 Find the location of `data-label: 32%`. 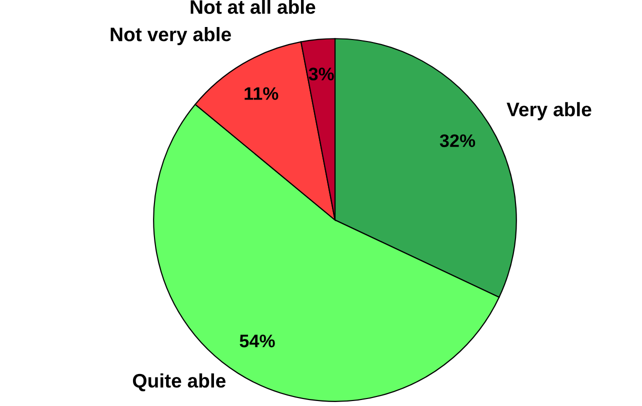

data-label: 32% is located at coordinates (458, 141).